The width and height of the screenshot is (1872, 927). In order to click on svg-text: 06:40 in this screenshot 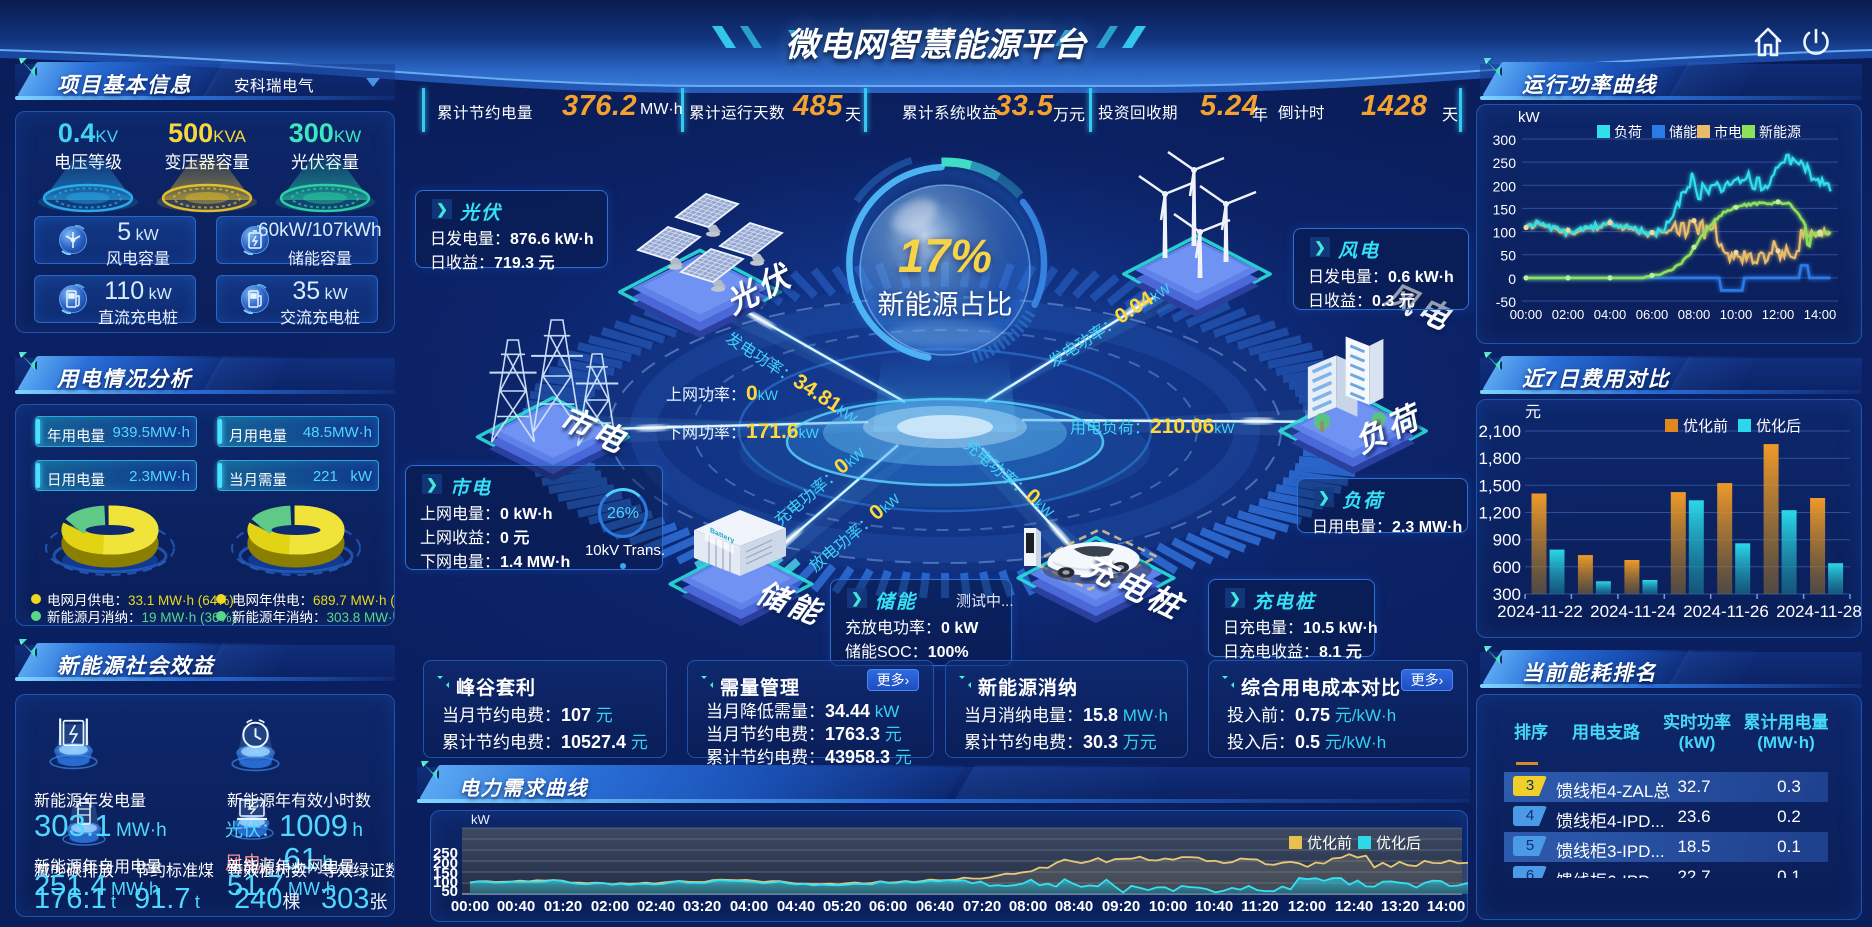, I will do `click(935, 906)`.